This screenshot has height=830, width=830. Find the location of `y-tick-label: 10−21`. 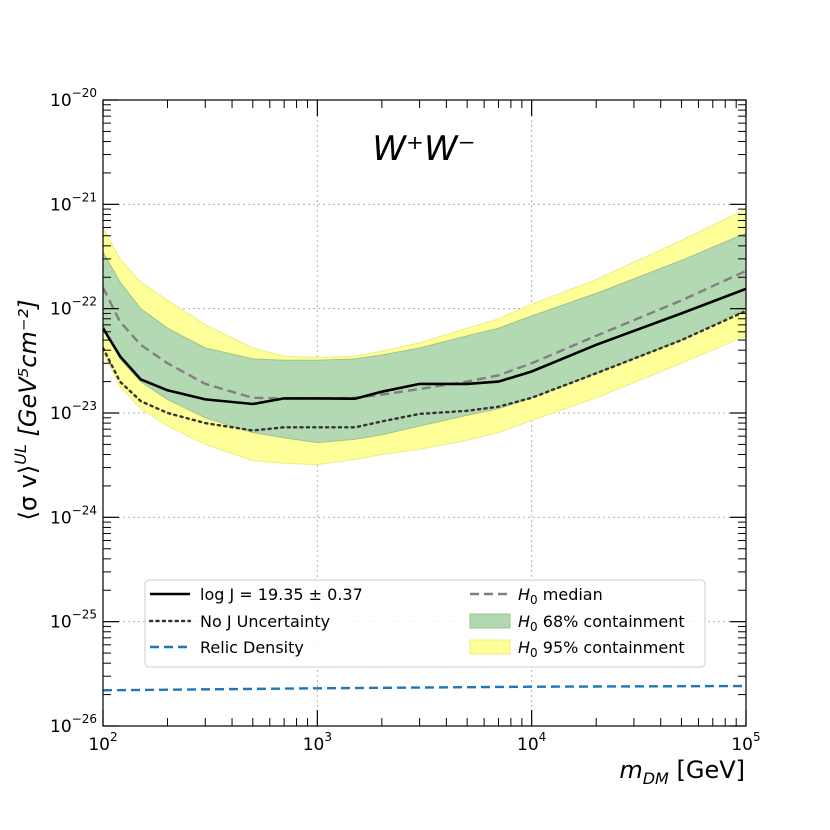

y-tick-label: 10−21 is located at coordinates (73, 202).